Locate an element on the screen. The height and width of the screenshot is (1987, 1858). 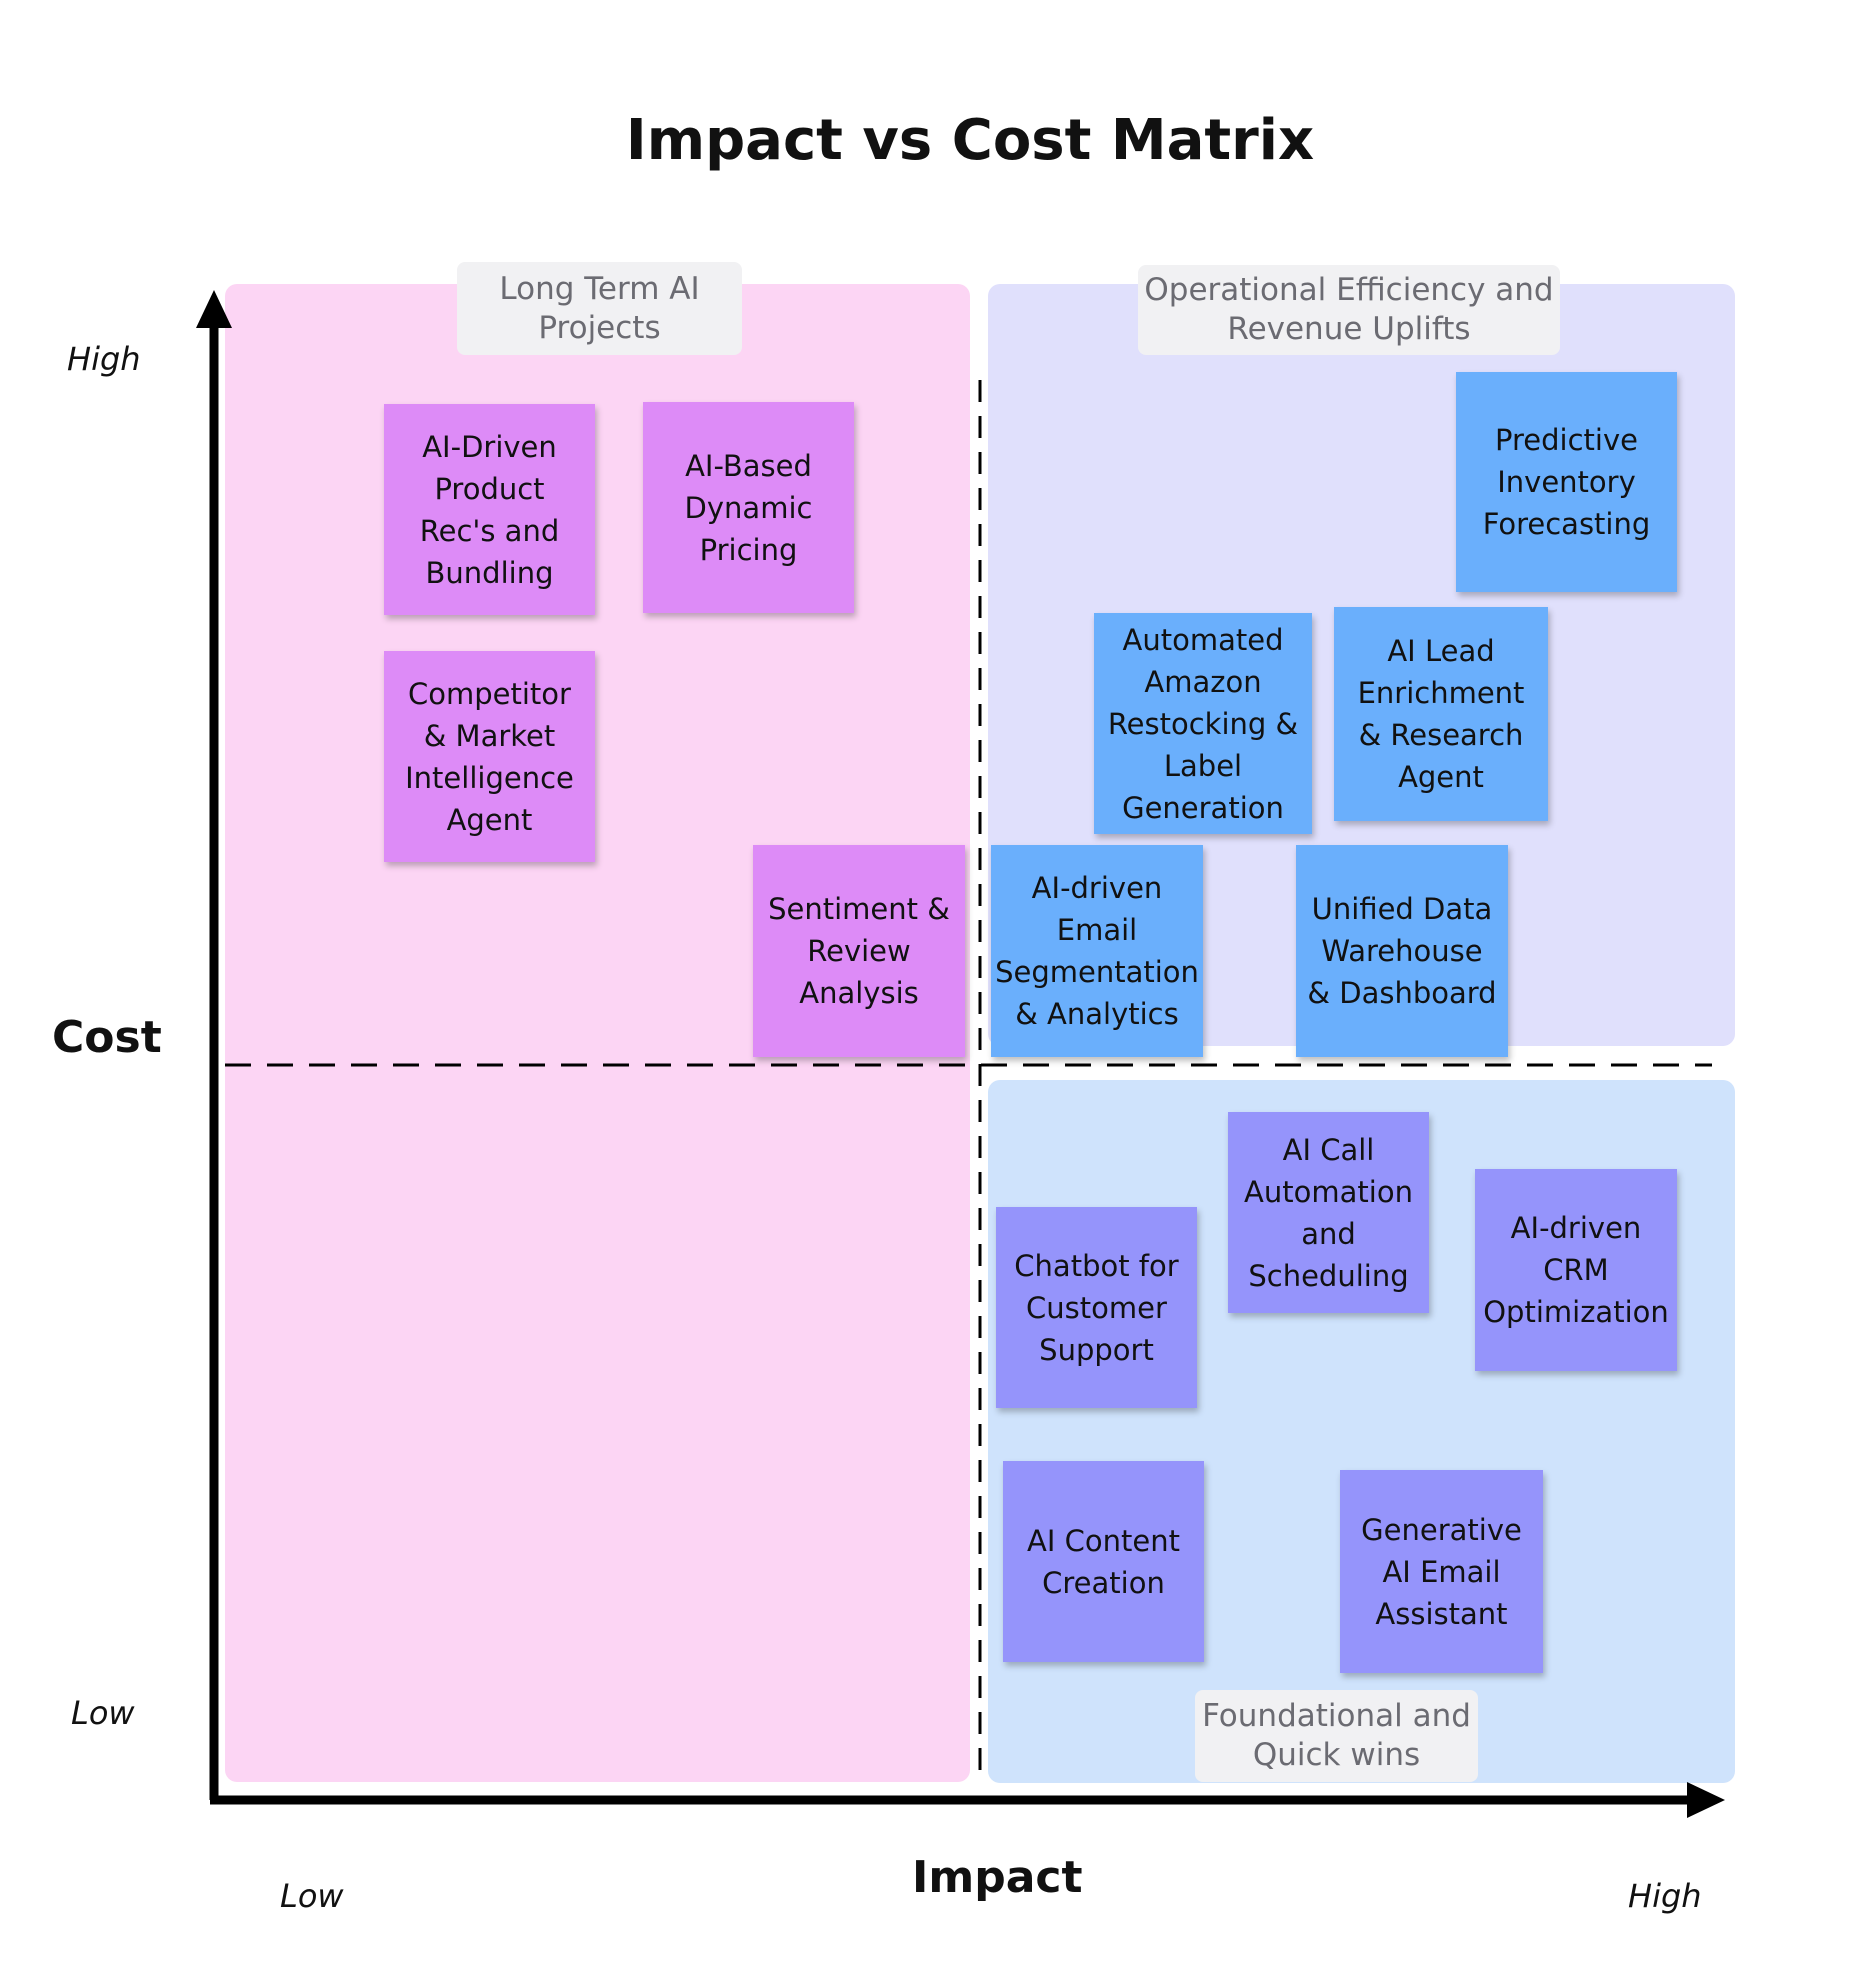
y-axis-low-label: Low is located at coordinates (103, 1713).